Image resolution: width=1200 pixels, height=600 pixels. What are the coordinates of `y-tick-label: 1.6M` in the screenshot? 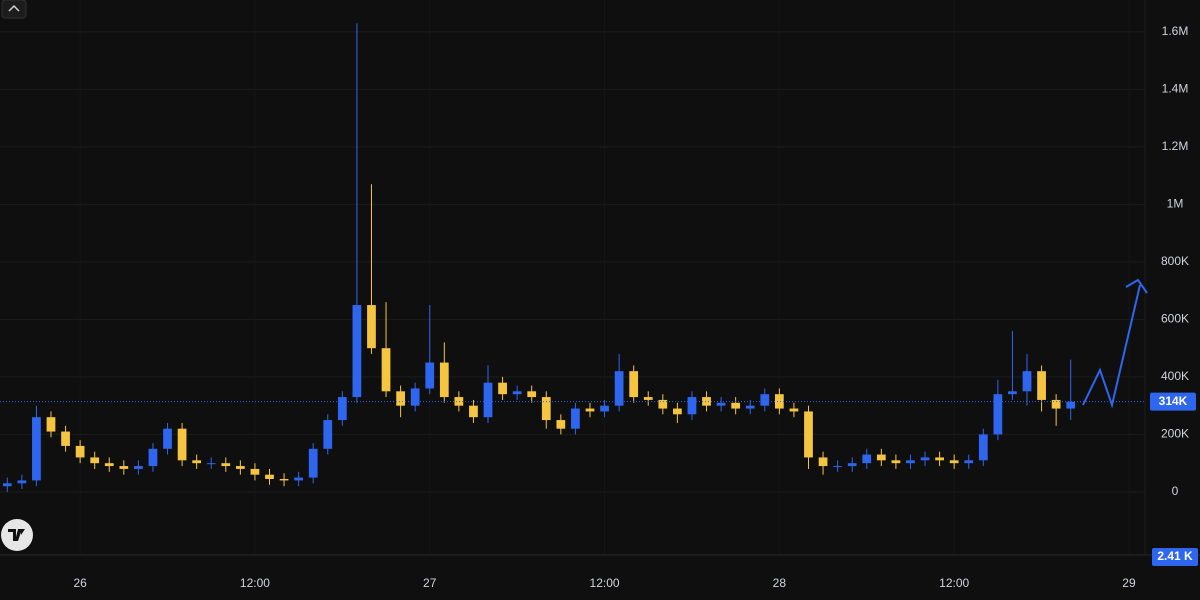 It's located at (1175, 31).